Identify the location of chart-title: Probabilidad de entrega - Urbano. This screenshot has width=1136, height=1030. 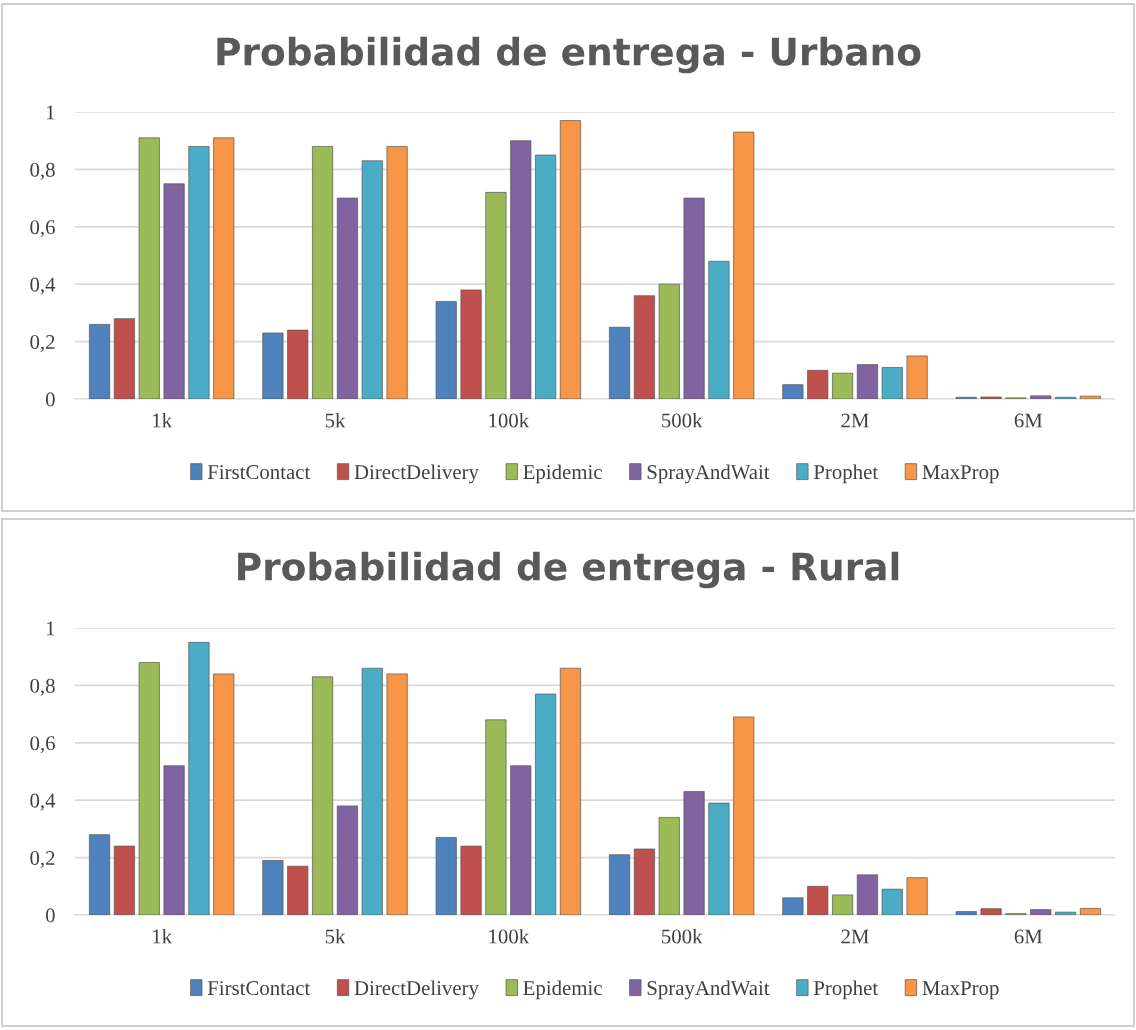
(569, 55).